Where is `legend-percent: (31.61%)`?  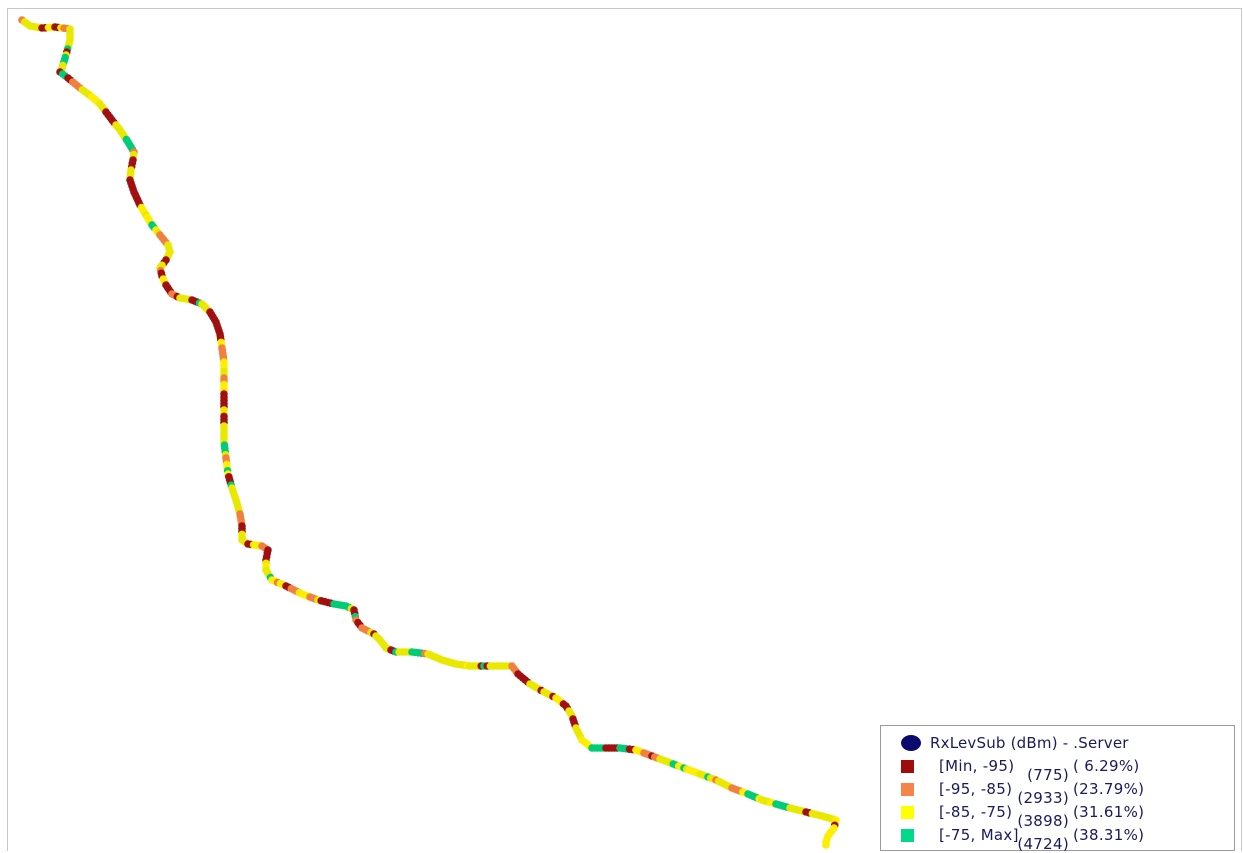 legend-percent: (31.61%) is located at coordinates (1109, 812).